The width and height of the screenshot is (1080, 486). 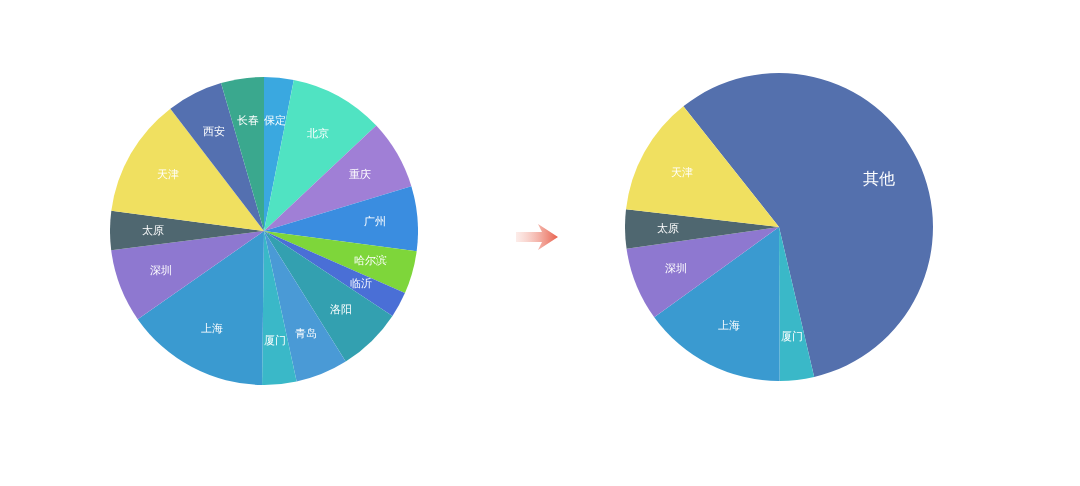 What do you see at coordinates (371, 260) in the screenshot?
I see `slice-label: 哈尔滨` at bounding box center [371, 260].